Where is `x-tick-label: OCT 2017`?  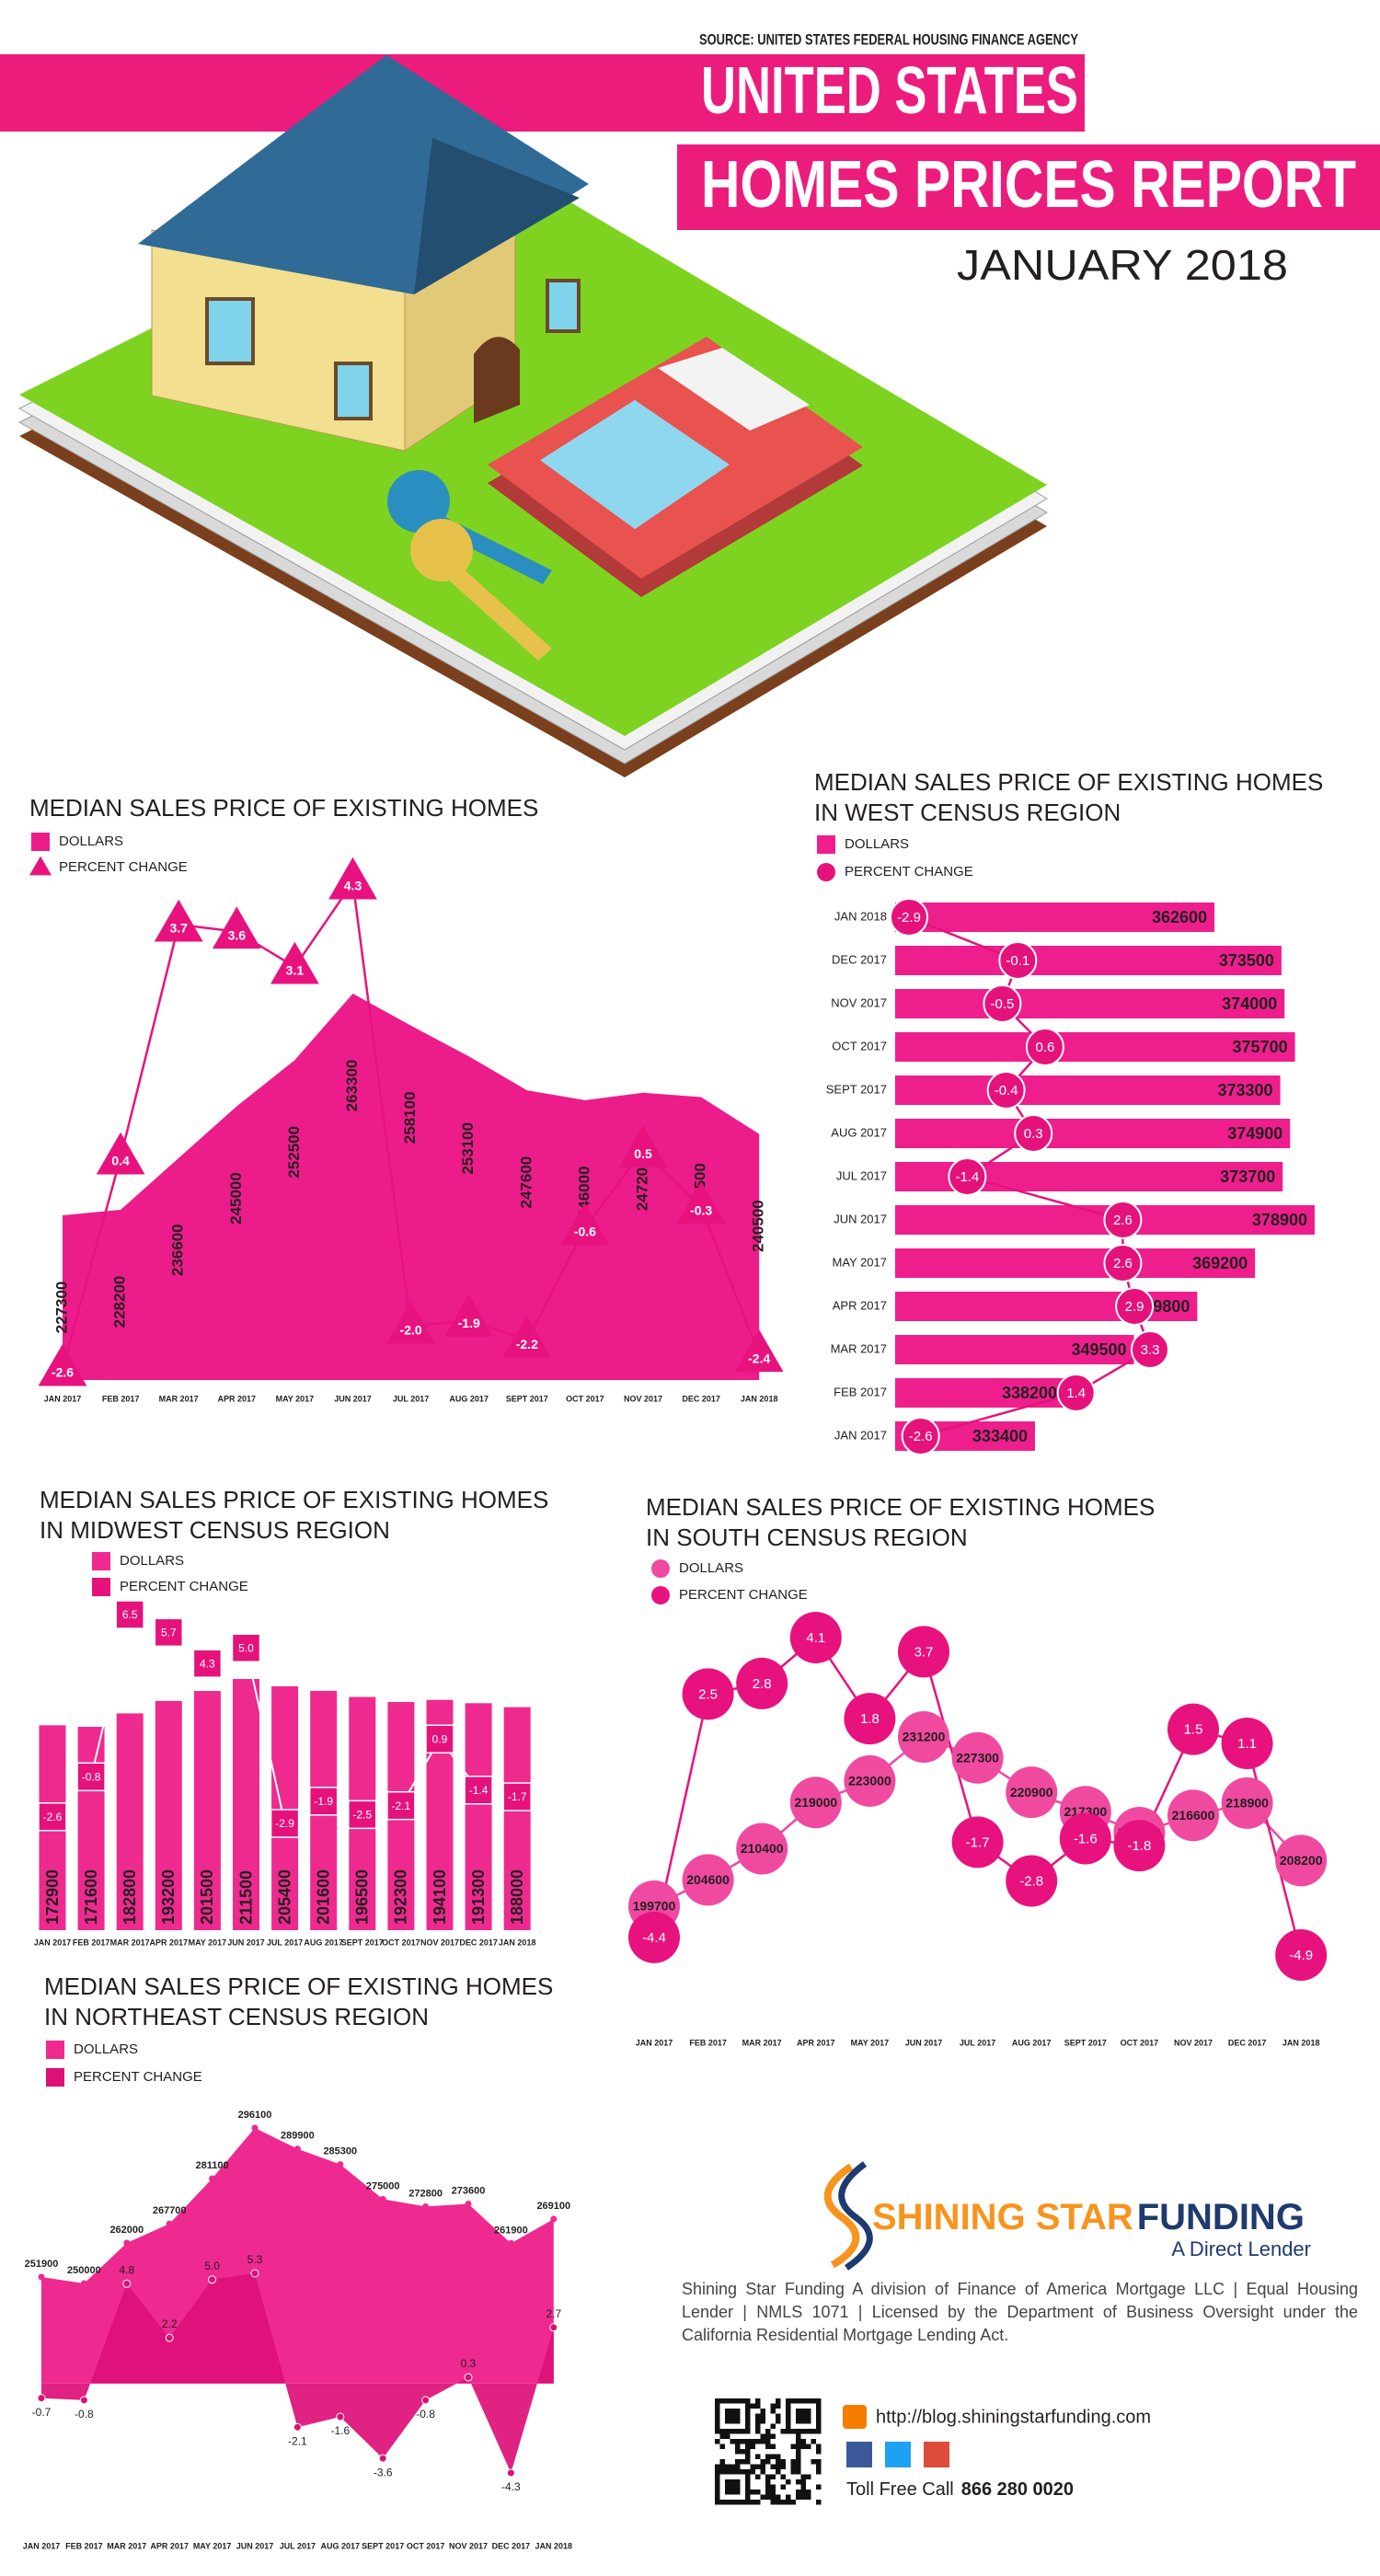
x-tick-label: OCT 2017 is located at coordinates (1140, 2043).